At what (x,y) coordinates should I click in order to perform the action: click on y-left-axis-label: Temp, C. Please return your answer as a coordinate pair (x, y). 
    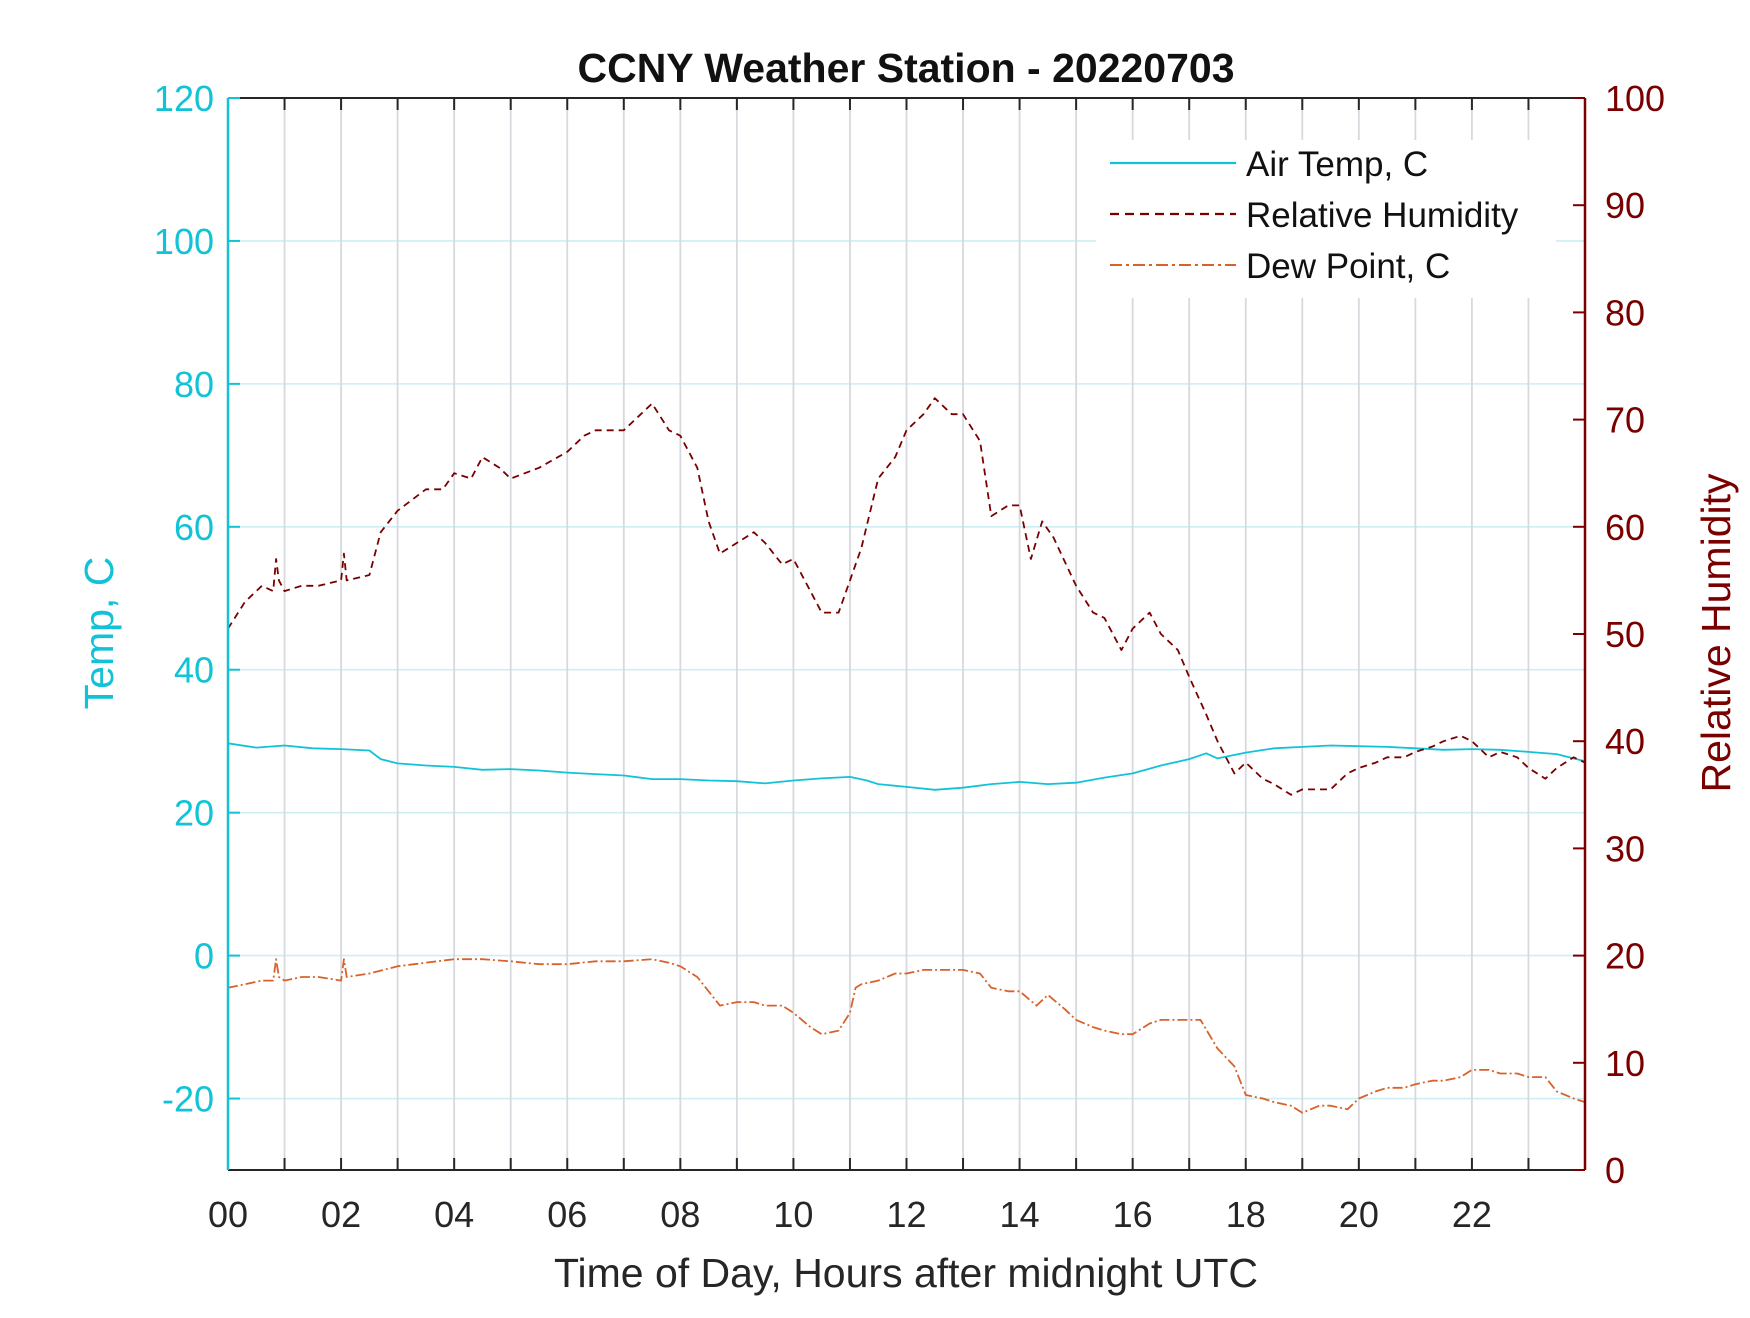
    Looking at the image, I should click on (99, 633).